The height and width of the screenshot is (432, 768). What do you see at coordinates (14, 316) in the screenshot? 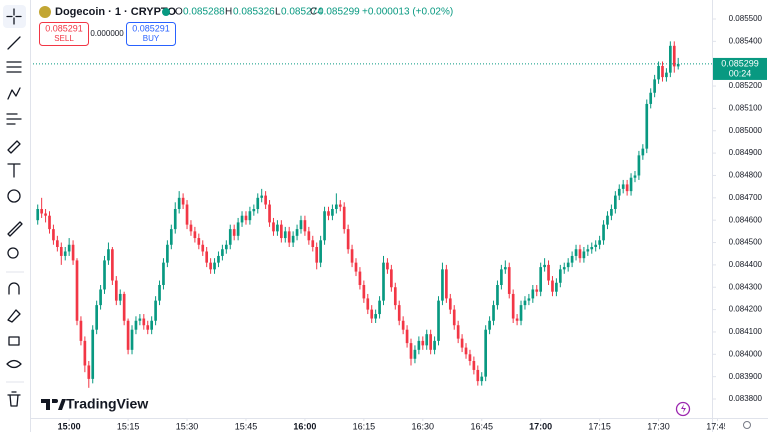
I see `tool-draw-mode` at bounding box center [14, 316].